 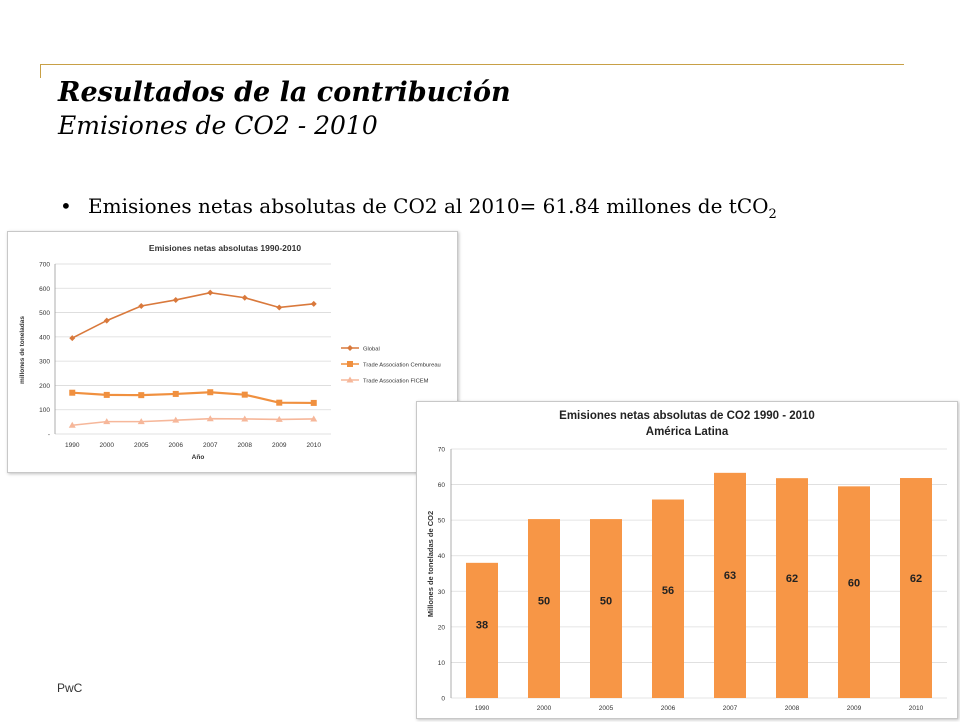 I want to click on line-chart-xtick: 2000, so click(x=107, y=445).